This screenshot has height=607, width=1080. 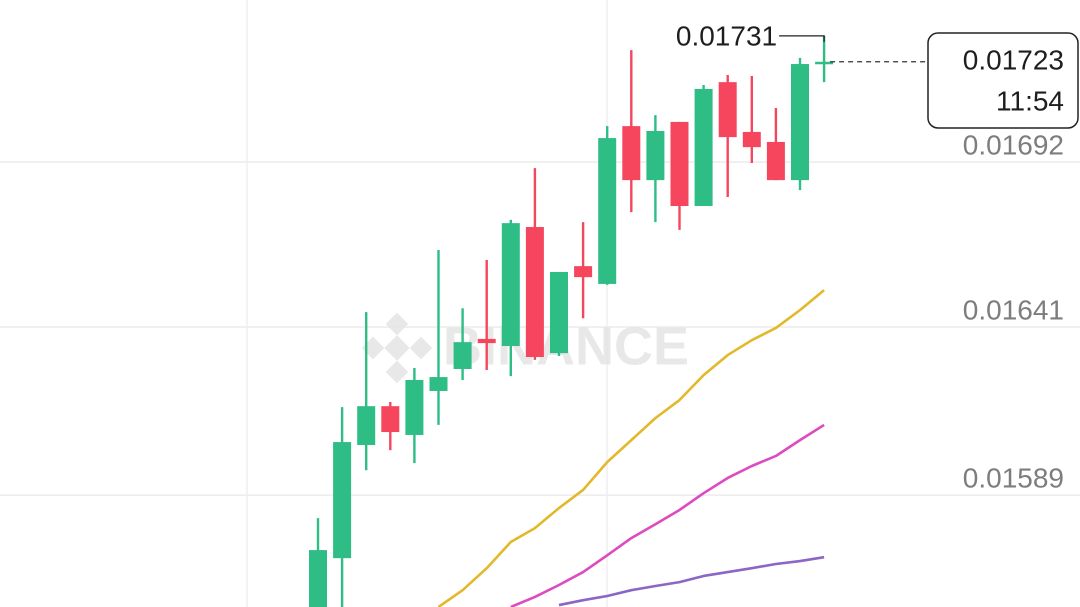 I want to click on current-price-label: 0.01723, so click(x=1013, y=59).